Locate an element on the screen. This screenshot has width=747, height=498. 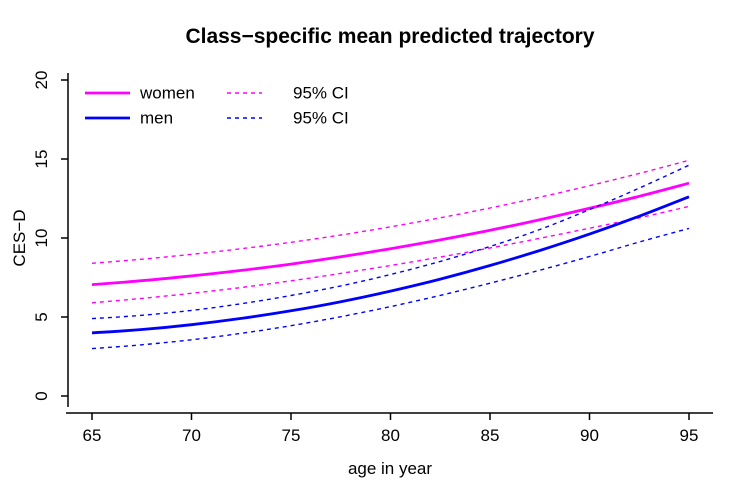
x-axis-ticks: 65 70 75 80 85 90 95 is located at coordinates (391, 429).